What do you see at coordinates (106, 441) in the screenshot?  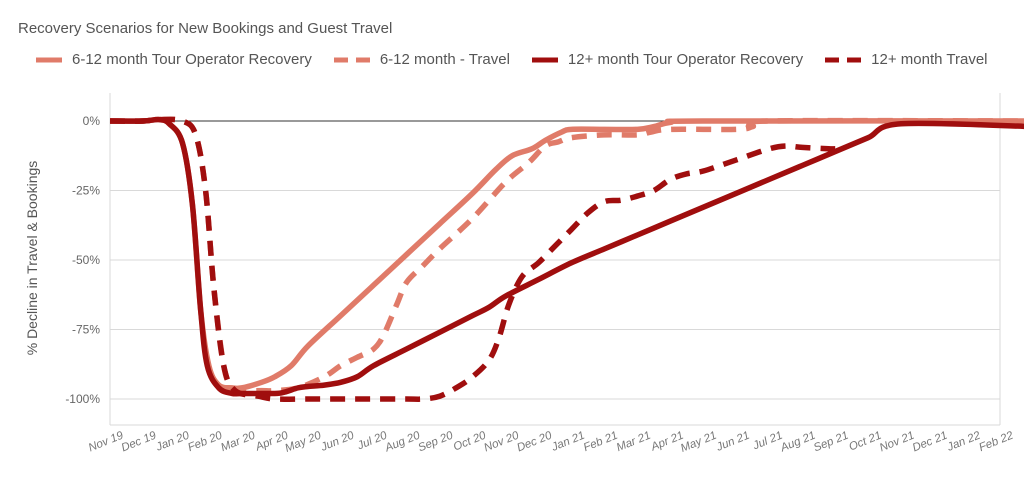 I see `x-tick-label: Nov 19` at bounding box center [106, 441].